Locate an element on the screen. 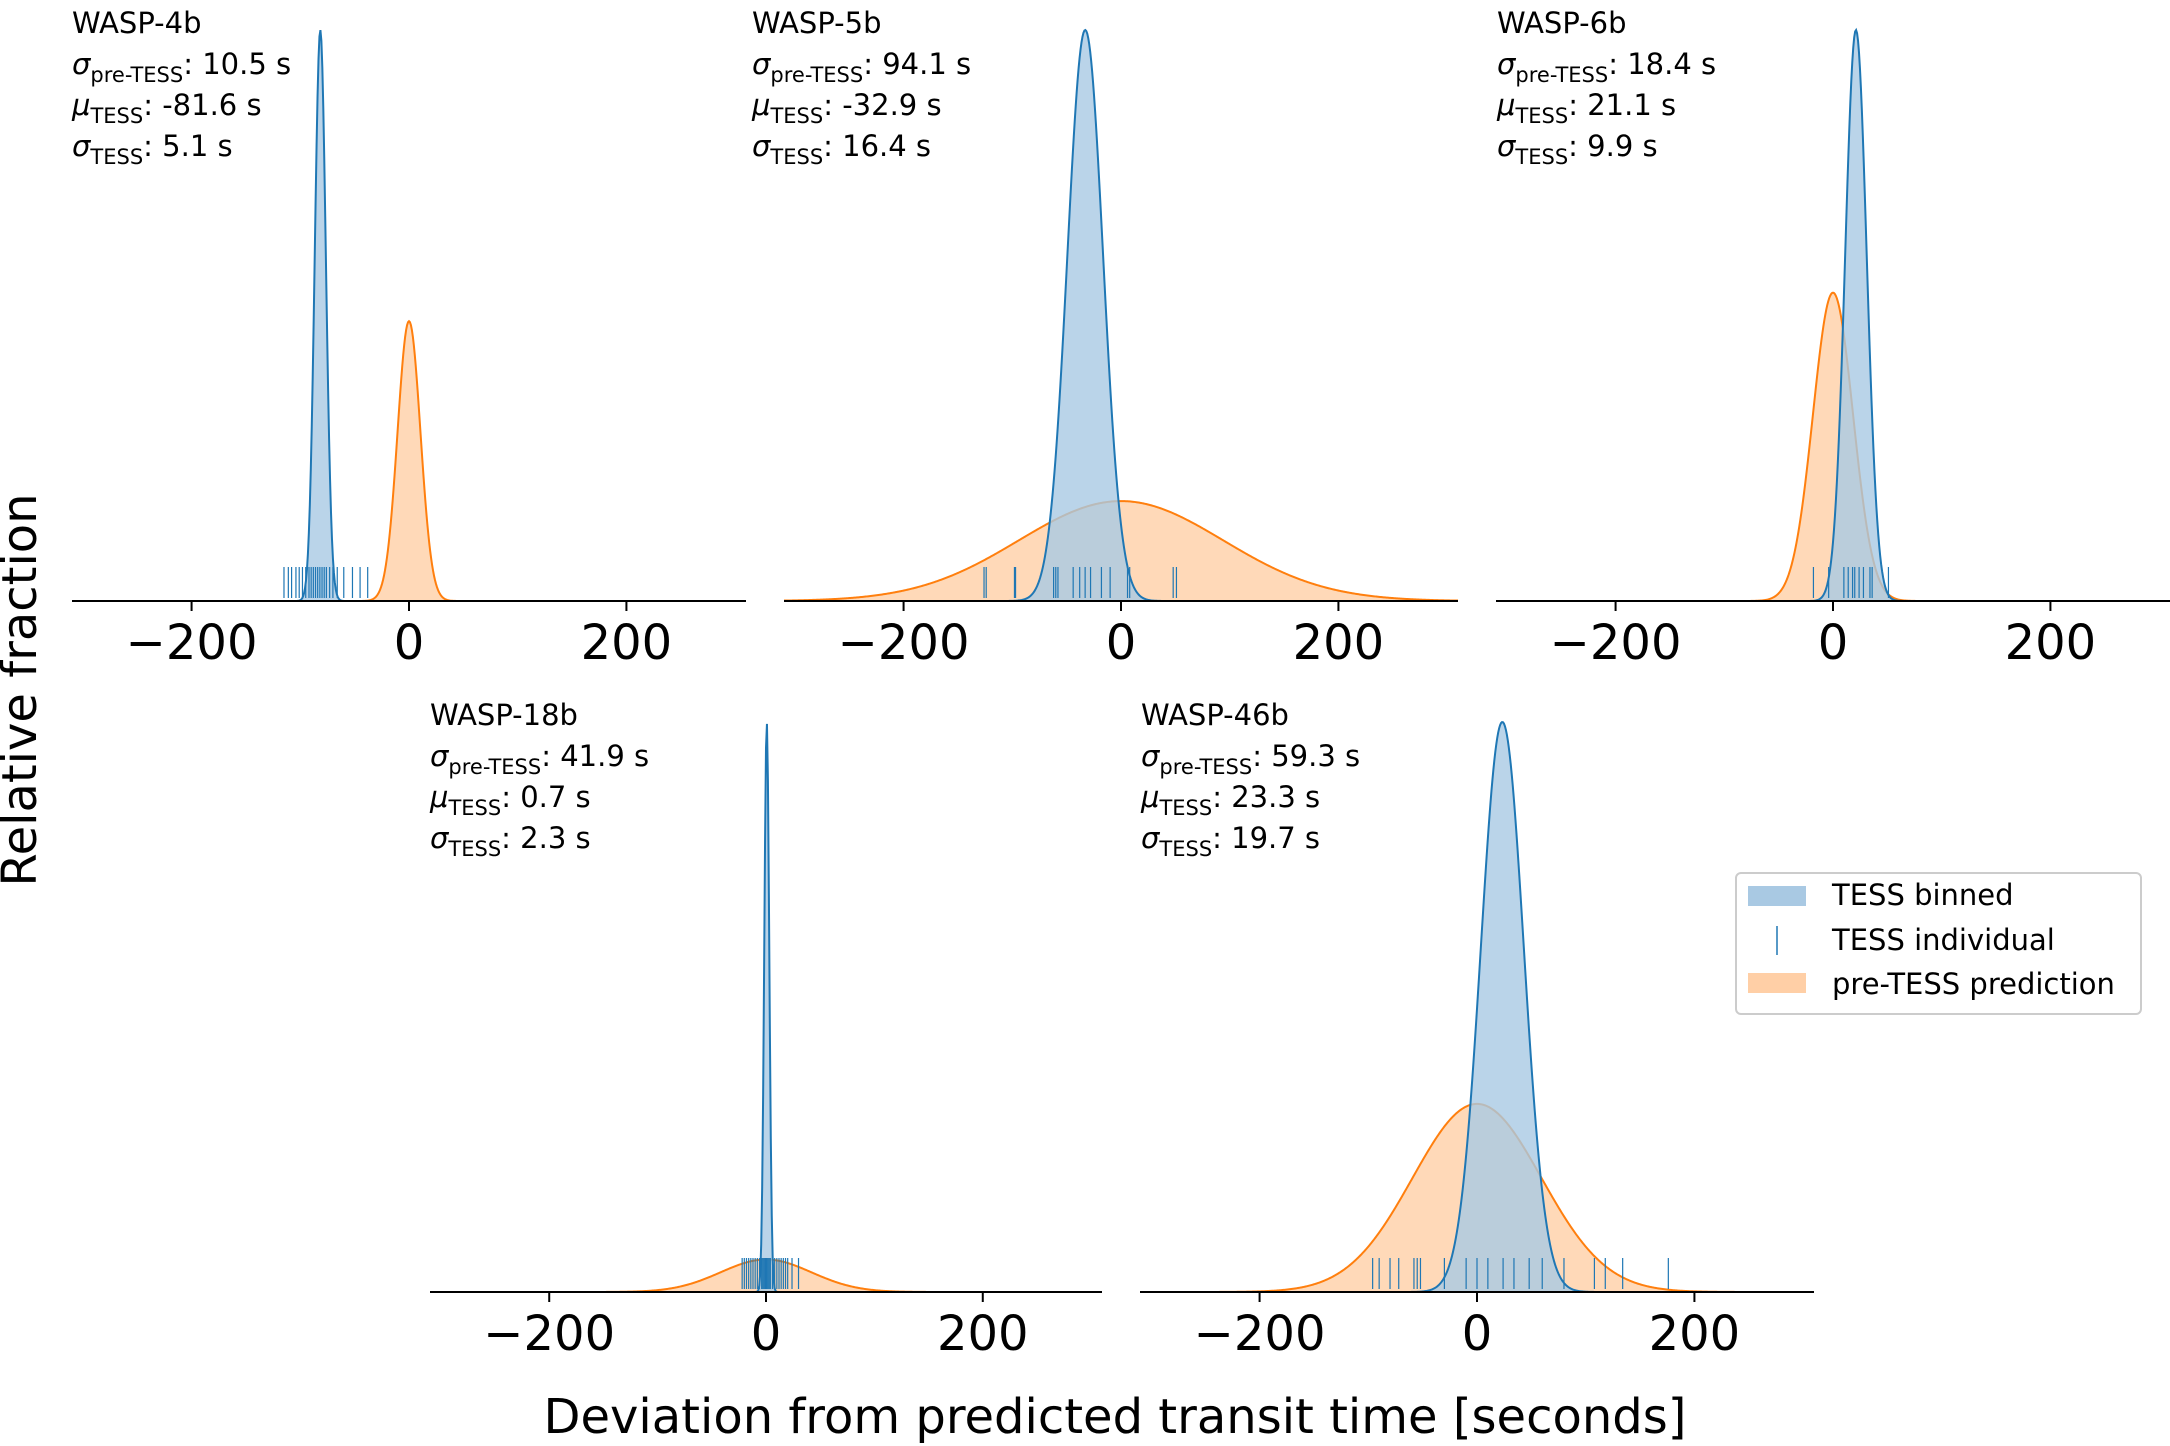 This screenshot has height=1446, width=2170. stat-mu-tess: μTESS: -32.9 s is located at coordinates (846, 108).